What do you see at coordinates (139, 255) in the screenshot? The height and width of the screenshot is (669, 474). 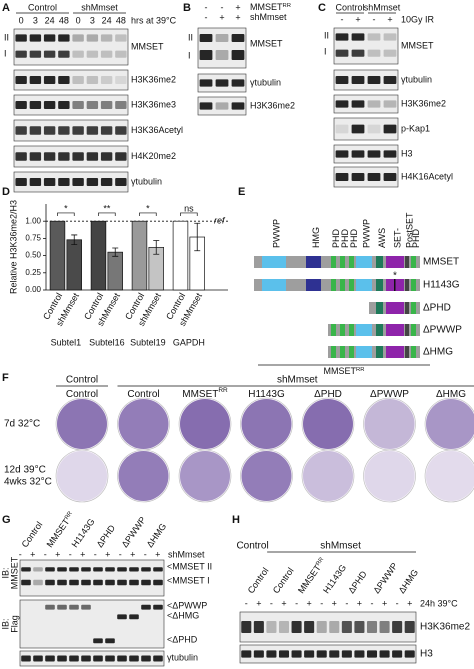 I see `bar` at bounding box center [139, 255].